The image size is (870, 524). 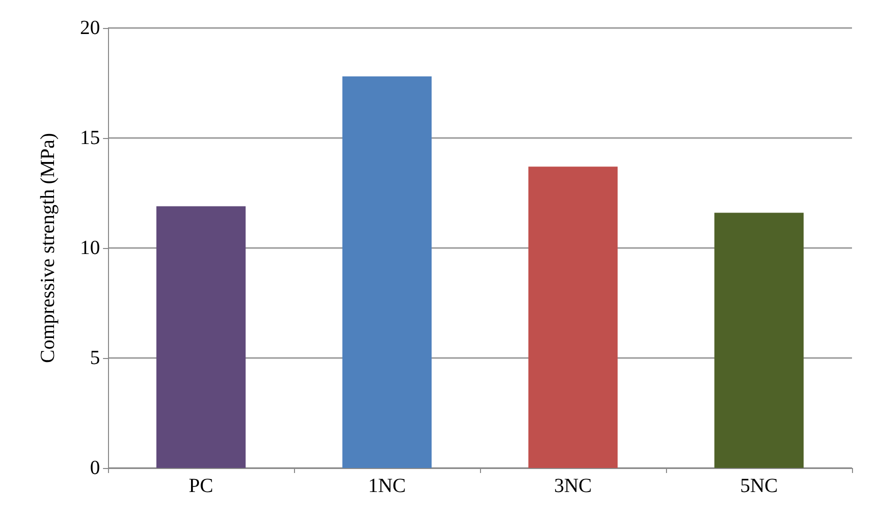 I want to click on x-tick-label: PC, so click(x=201, y=486).